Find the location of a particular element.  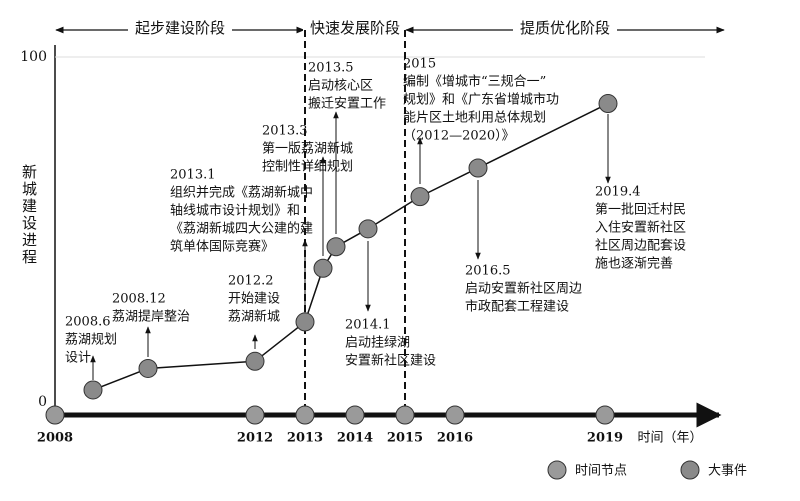

annotation-text: 开始建设 is located at coordinates (254, 299).